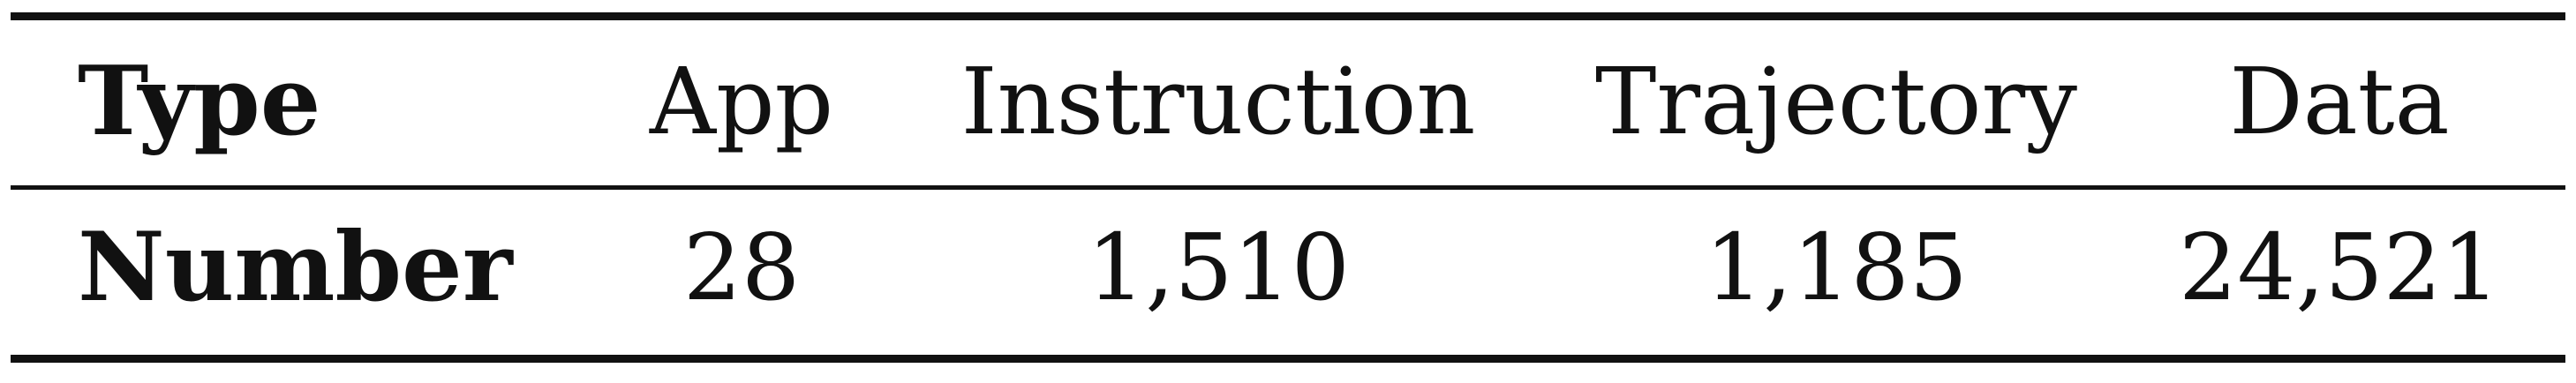  What do you see at coordinates (1837, 268) in the screenshot?
I see `cell-trajectory-count: 1,185` at bounding box center [1837, 268].